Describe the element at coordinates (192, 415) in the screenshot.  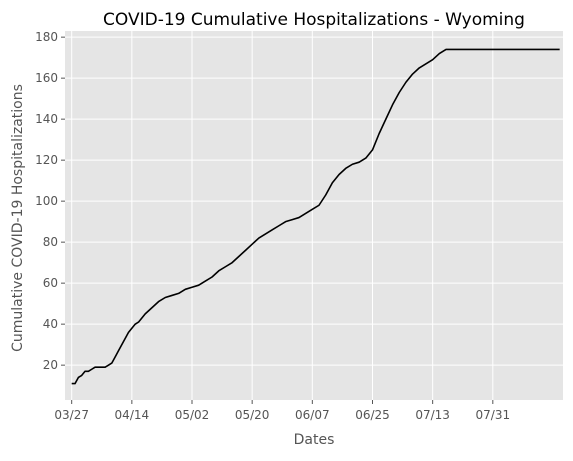
I see `x-tick-label: 05/02` at that location.